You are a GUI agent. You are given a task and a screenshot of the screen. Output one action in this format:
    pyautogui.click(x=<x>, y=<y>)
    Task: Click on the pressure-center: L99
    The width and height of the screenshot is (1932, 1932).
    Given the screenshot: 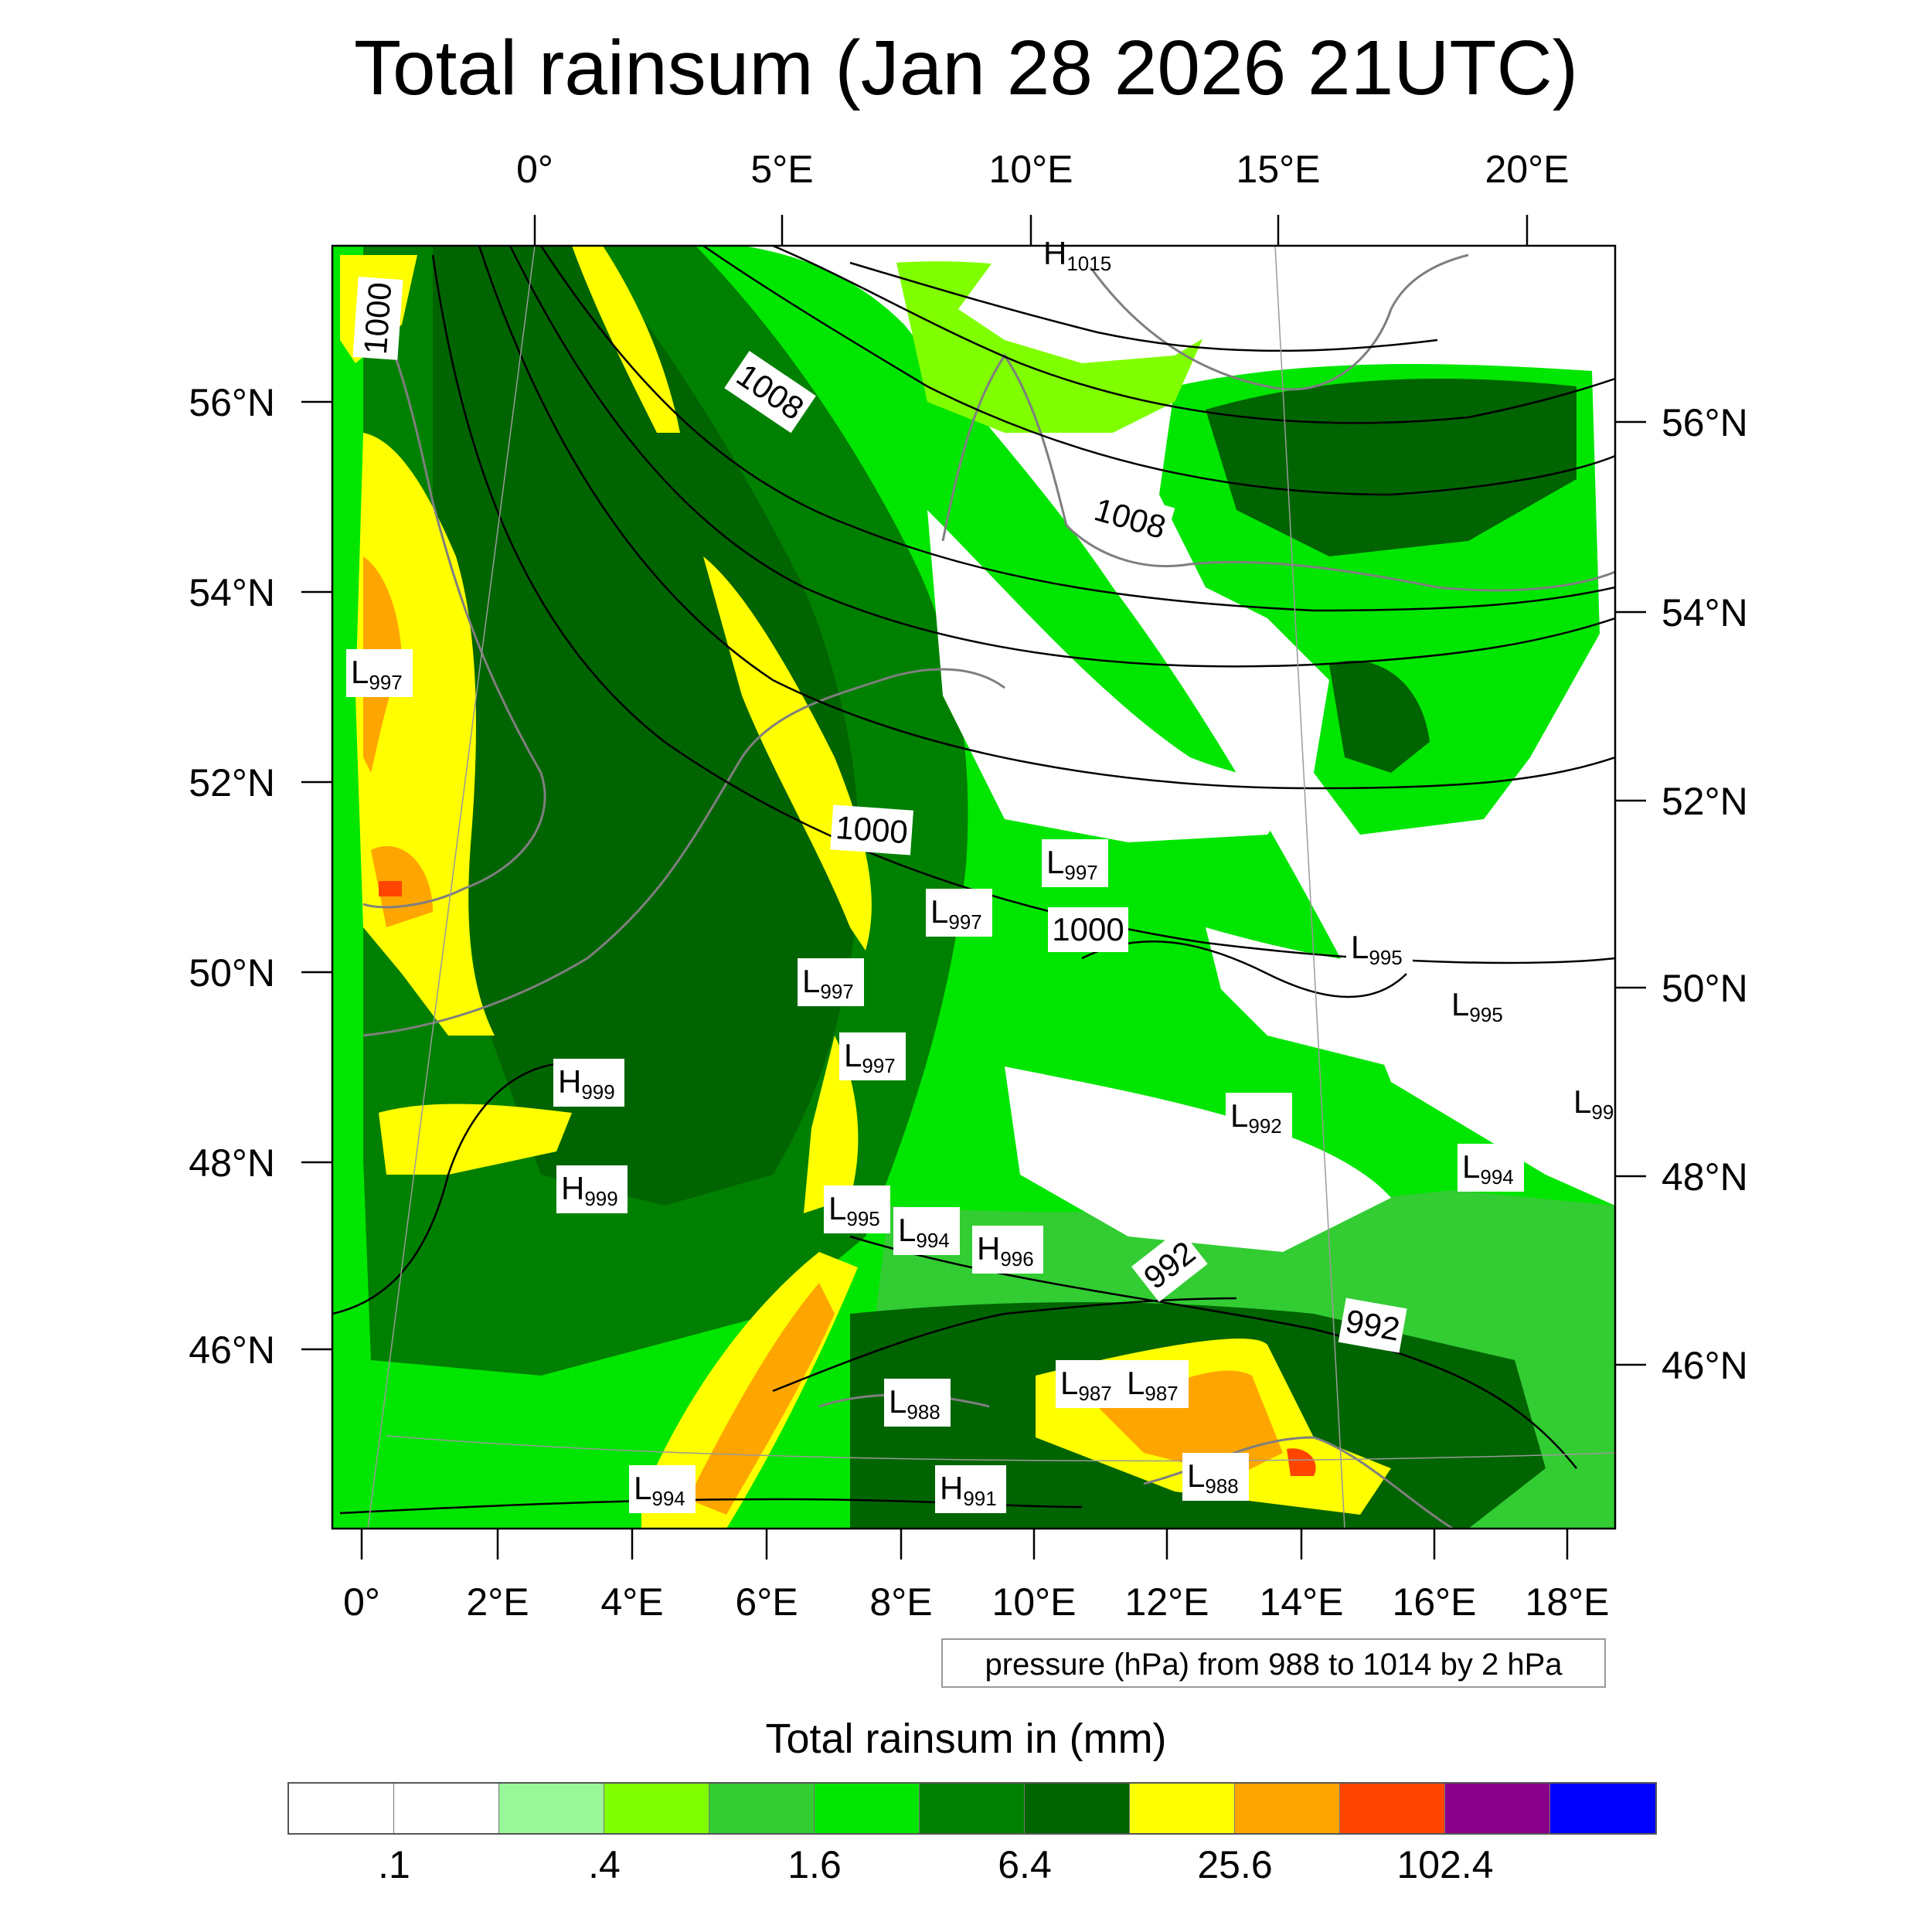 What is the action you would take?
    pyautogui.click(x=1594, y=1104)
    